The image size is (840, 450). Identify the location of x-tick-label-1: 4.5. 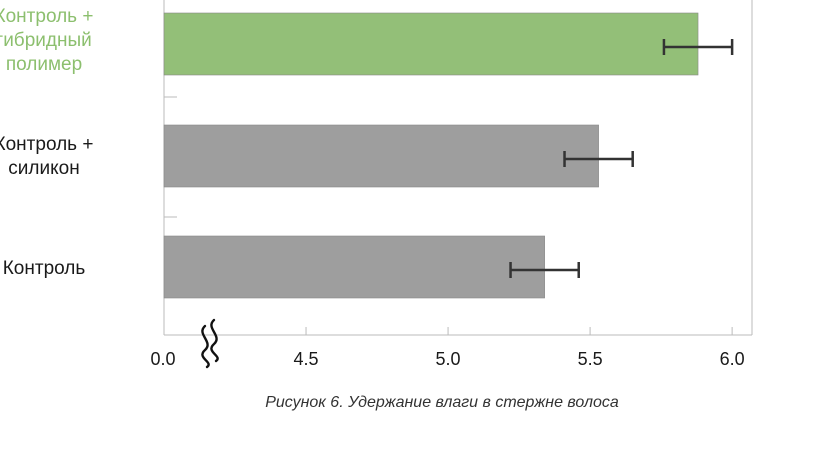
(306, 359).